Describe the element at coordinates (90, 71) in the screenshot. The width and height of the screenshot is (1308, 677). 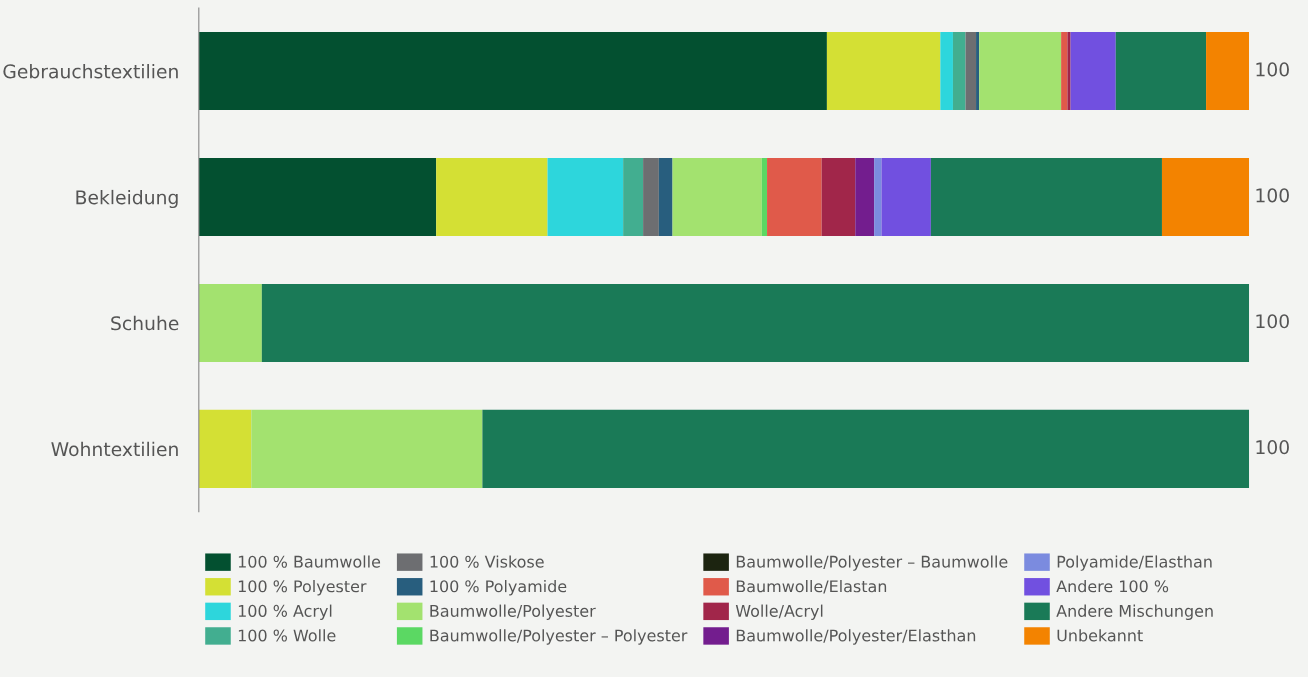
I see `y-tick-label: Gebrauchstextilien` at that location.